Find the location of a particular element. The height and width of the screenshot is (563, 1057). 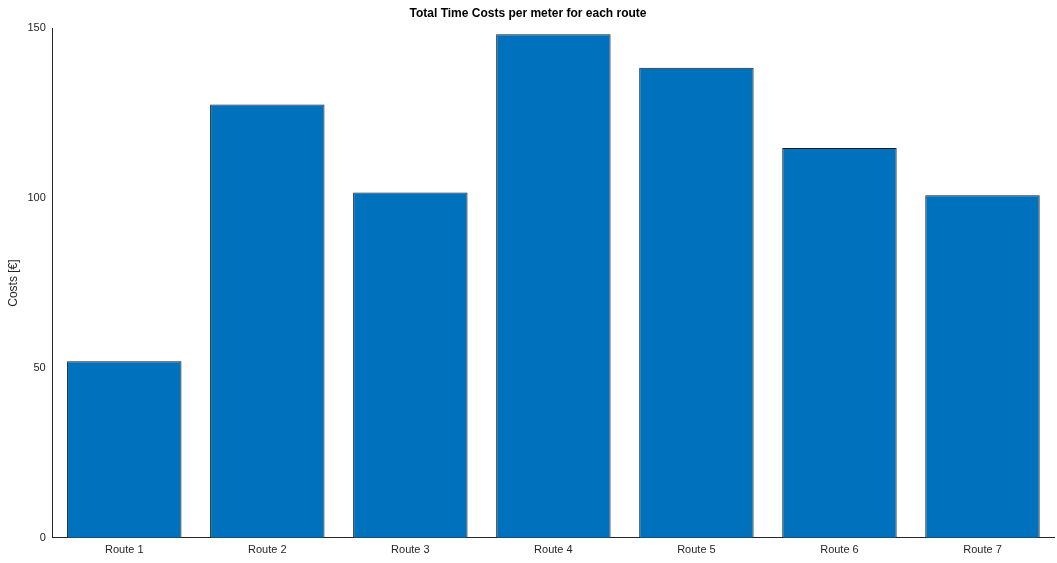

x-tick-label: Route 3 is located at coordinates (410, 549).